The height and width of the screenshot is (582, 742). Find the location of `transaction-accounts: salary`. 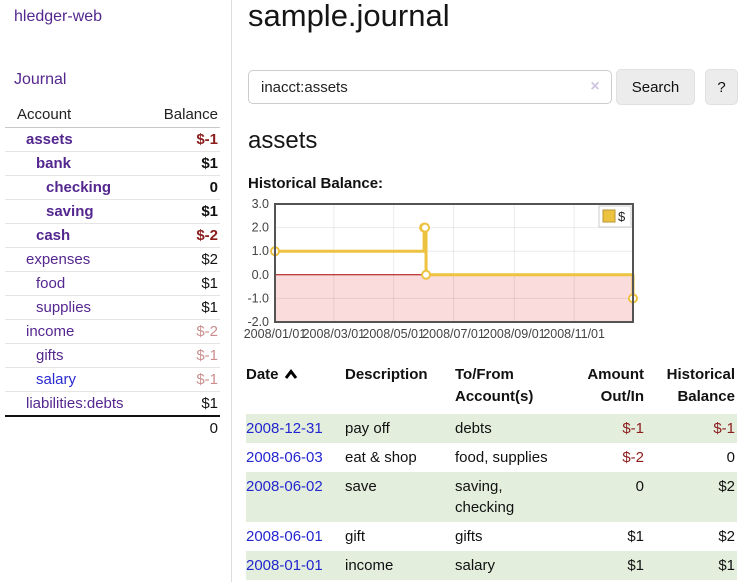

transaction-accounts: salary is located at coordinates (475, 565).